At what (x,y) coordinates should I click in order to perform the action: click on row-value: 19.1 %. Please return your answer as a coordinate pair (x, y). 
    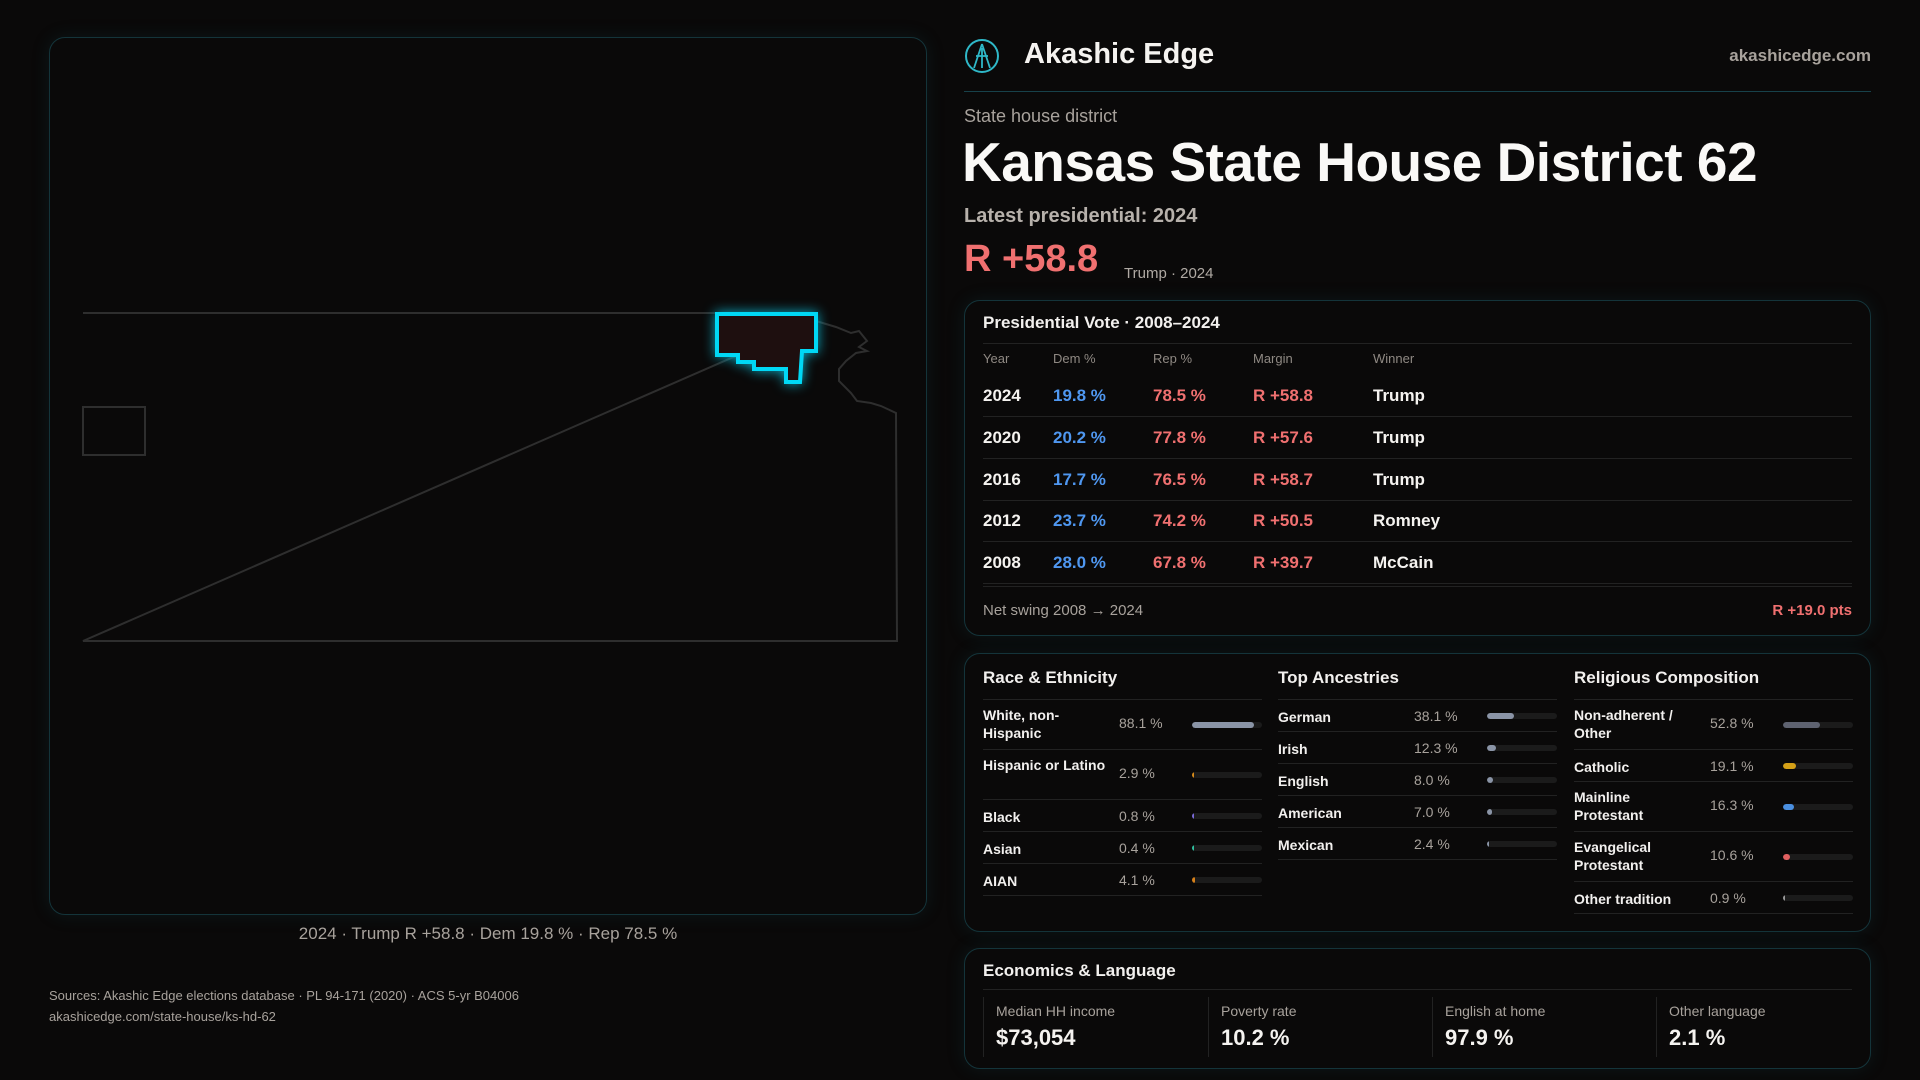
    Looking at the image, I should click on (1732, 766).